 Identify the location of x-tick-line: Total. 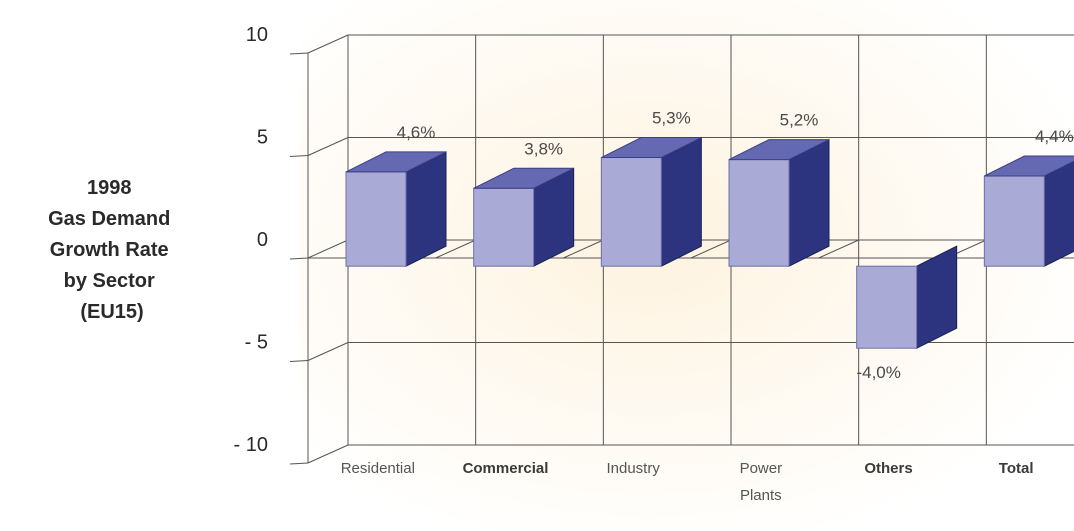
(1016, 468).